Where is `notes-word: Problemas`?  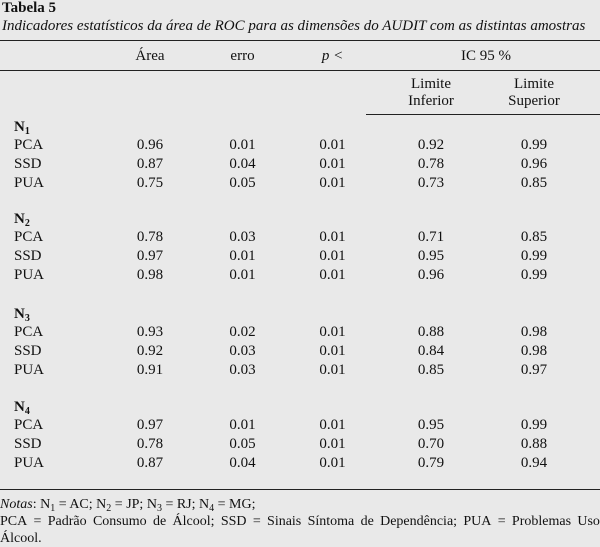
notes-word: Problemas is located at coordinates (541, 521).